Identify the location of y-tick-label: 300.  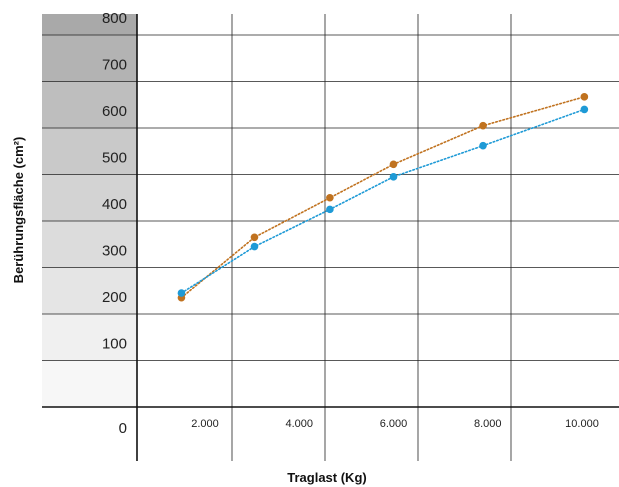
(114, 251).